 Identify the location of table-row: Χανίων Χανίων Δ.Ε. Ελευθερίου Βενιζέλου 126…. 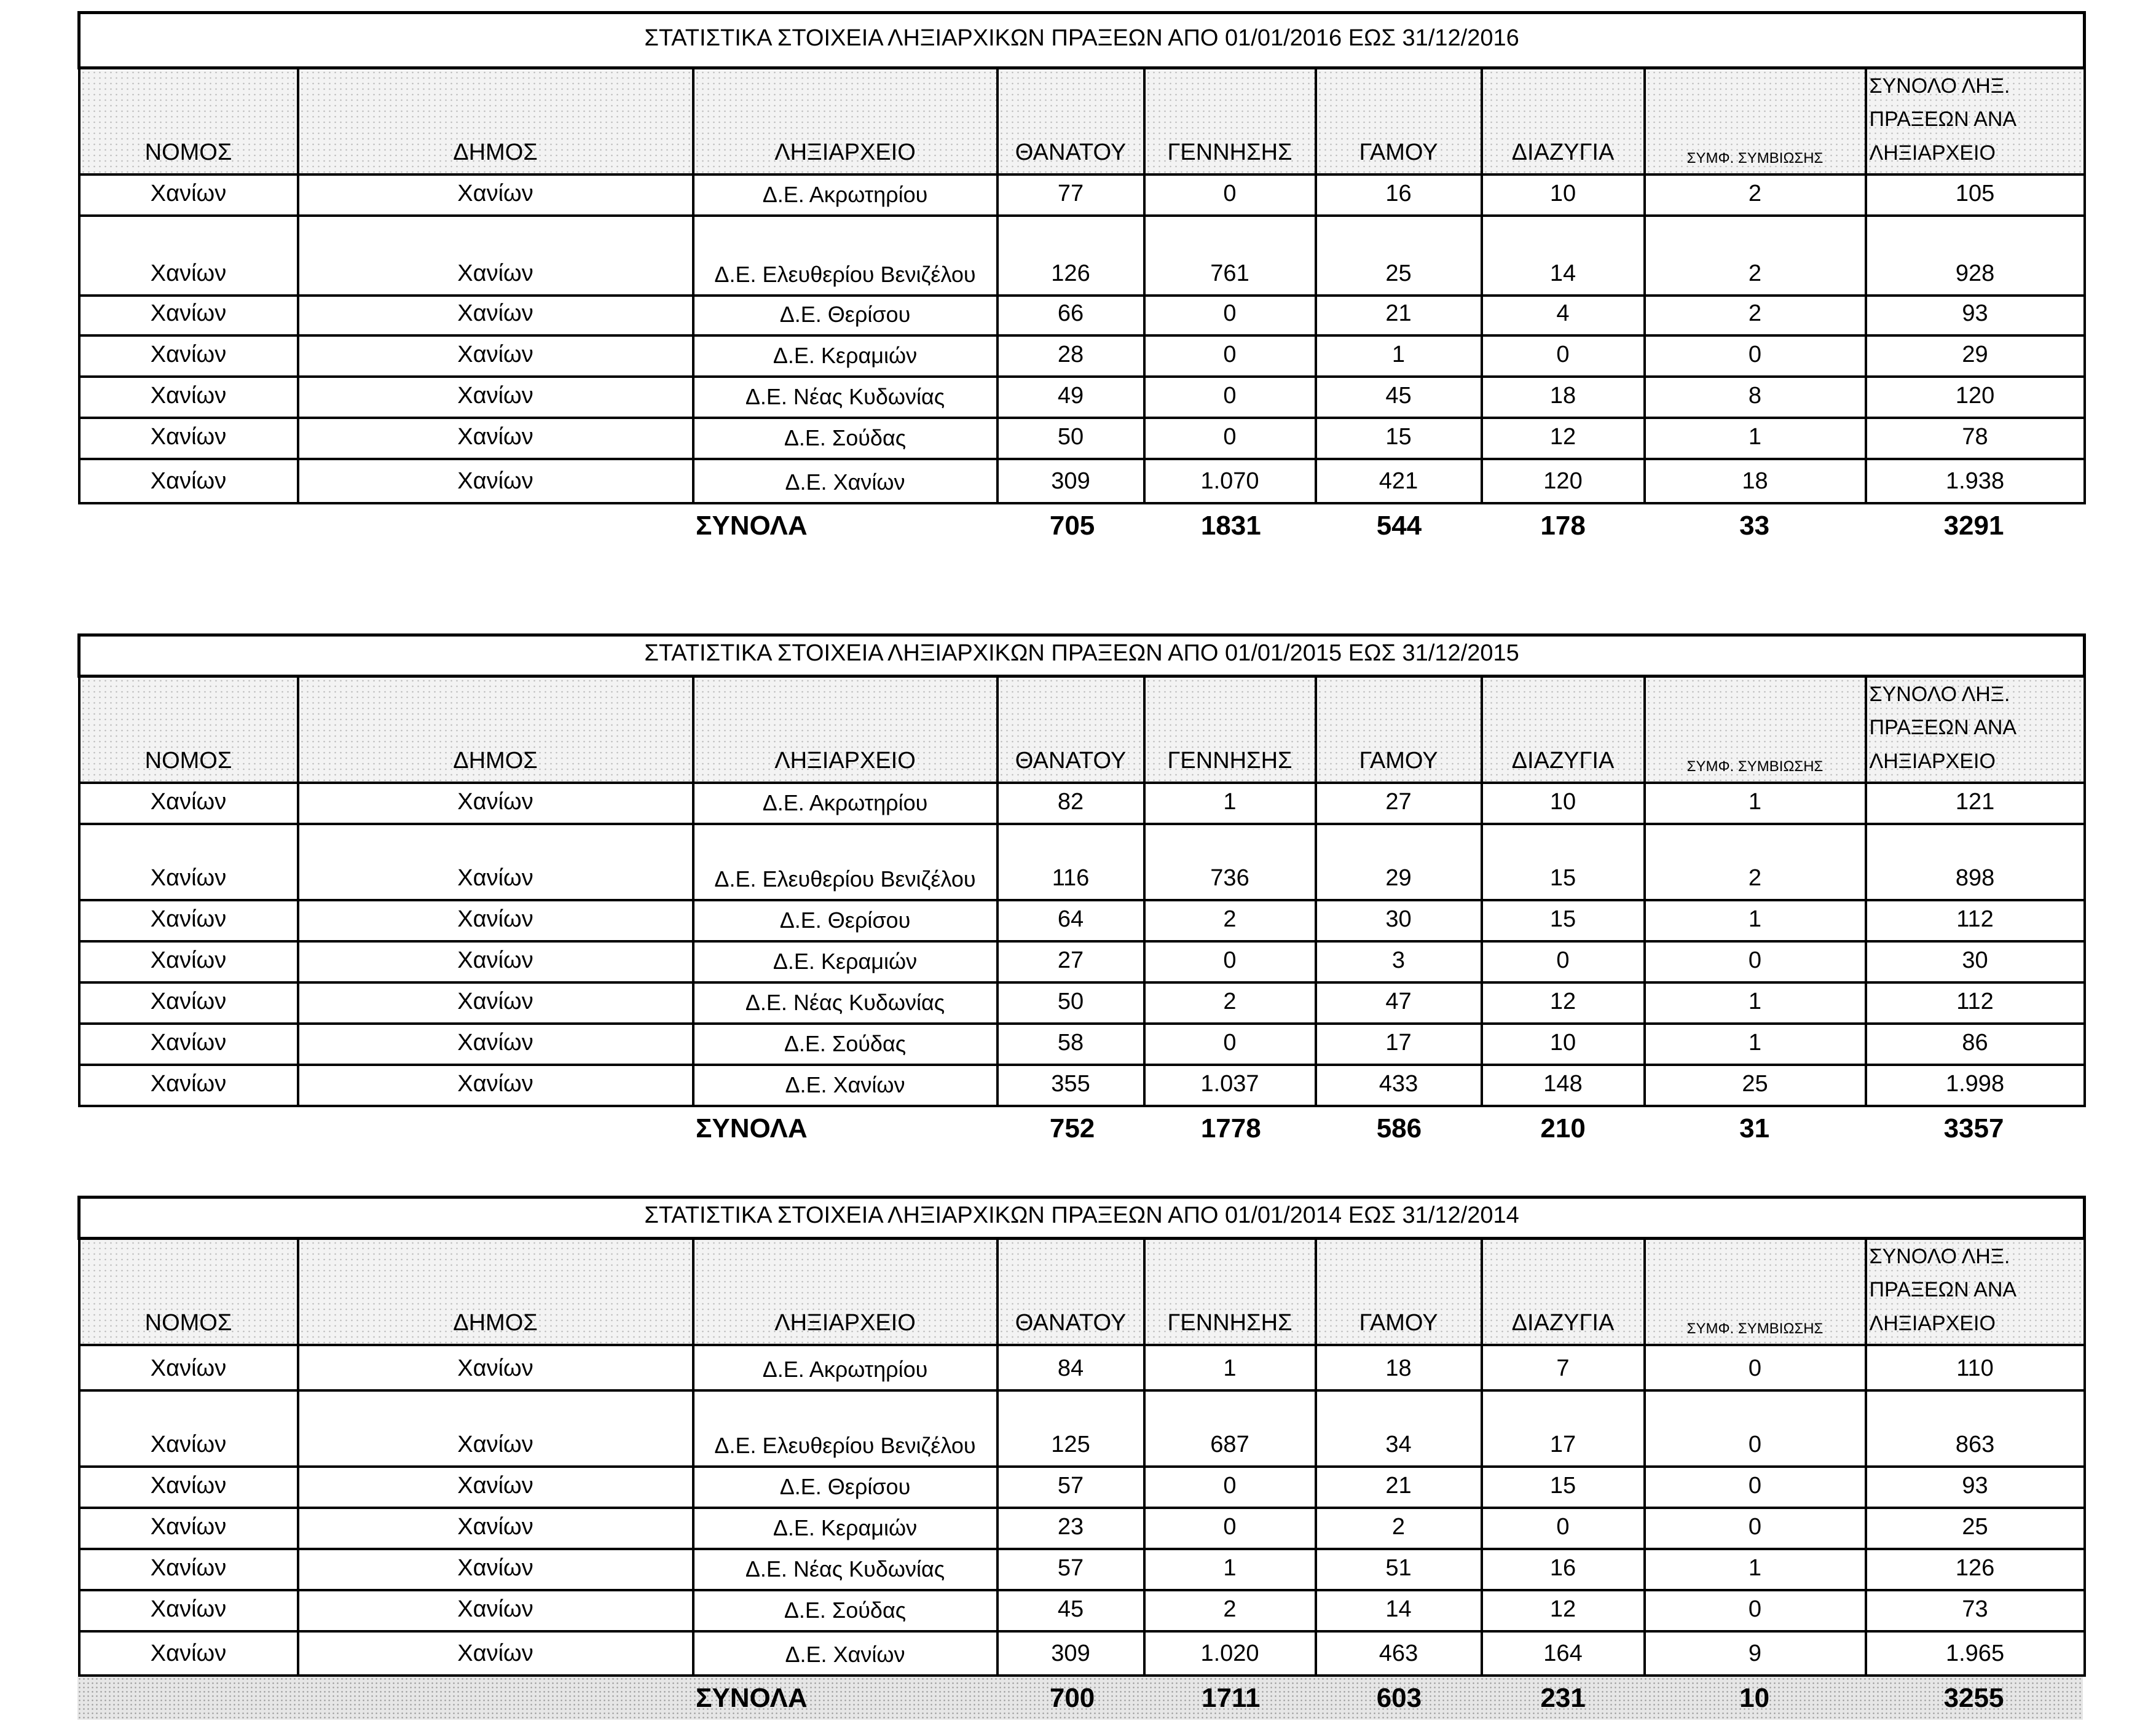
(1081, 255).